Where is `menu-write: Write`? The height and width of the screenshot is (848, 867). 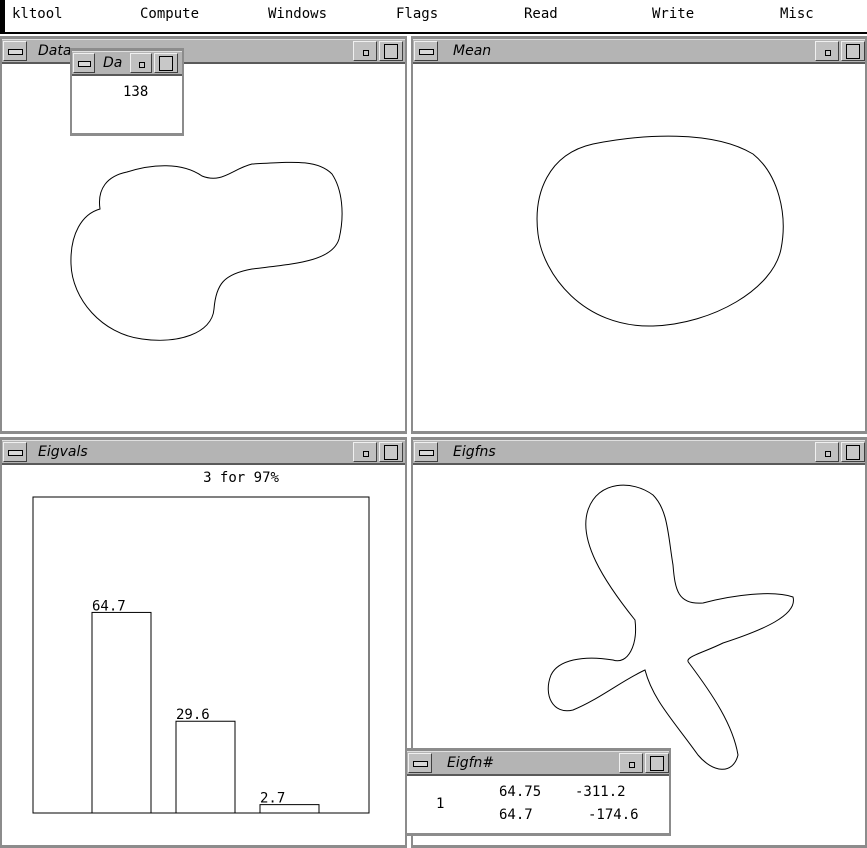
menu-write: Write is located at coordinates (673, 14).